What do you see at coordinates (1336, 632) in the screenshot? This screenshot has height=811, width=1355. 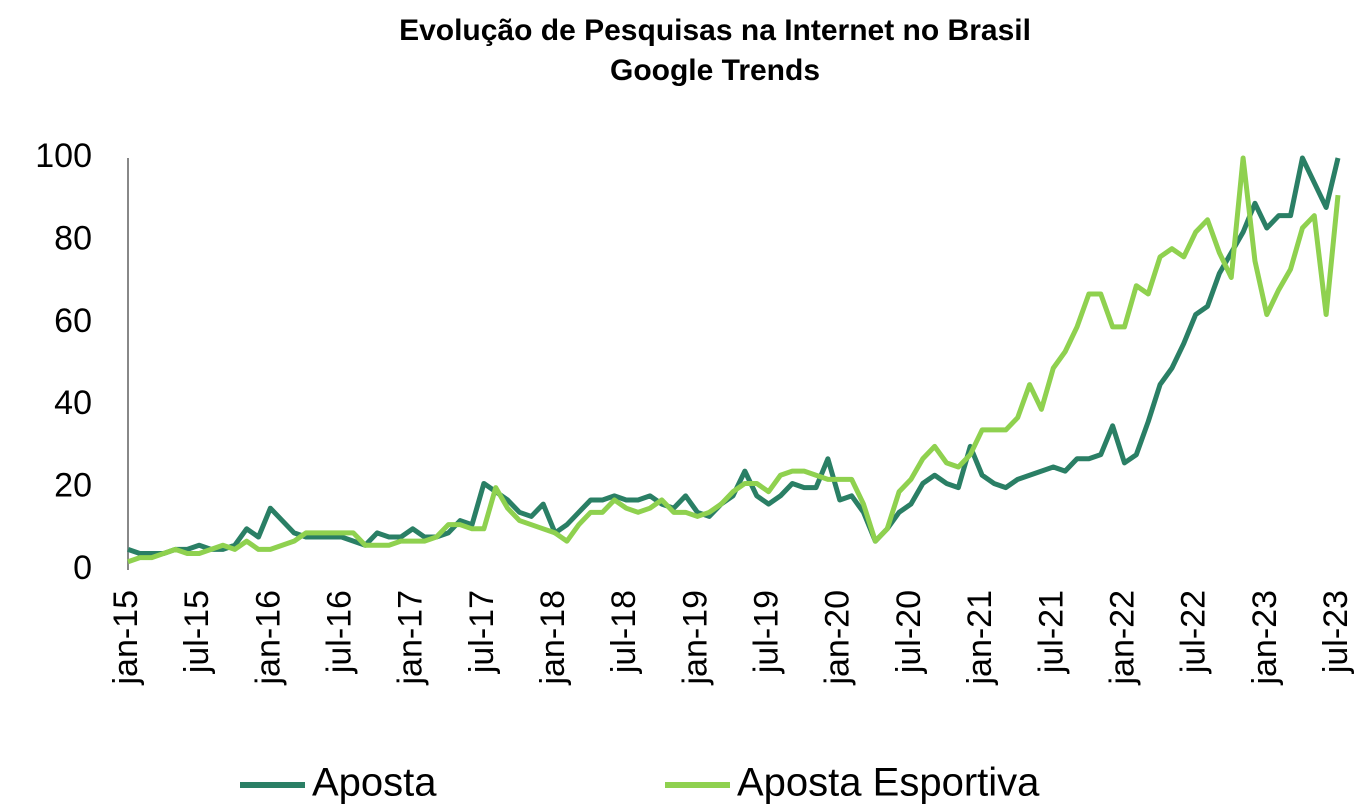 I see `x-tick-label: jul-23` at bounding box center [1336, 632].